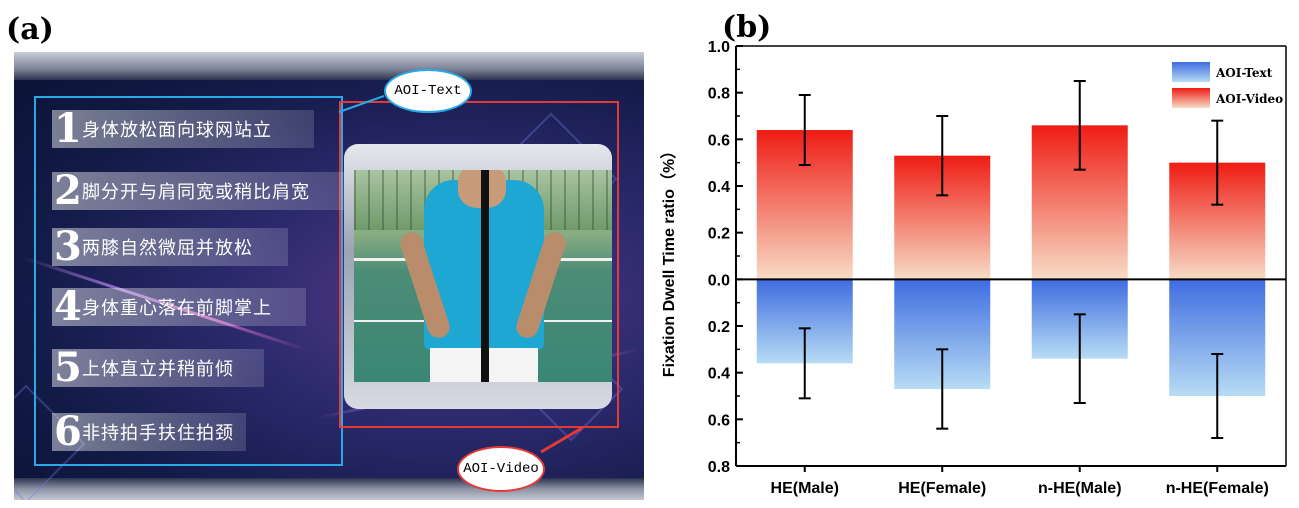 This screenshot has height=508, width=1299. What do you see at coordinates (1217, 488) in the screenshot?
I see `x-tick-label: n-HE(Female)` at bounding box center [1217, 488].